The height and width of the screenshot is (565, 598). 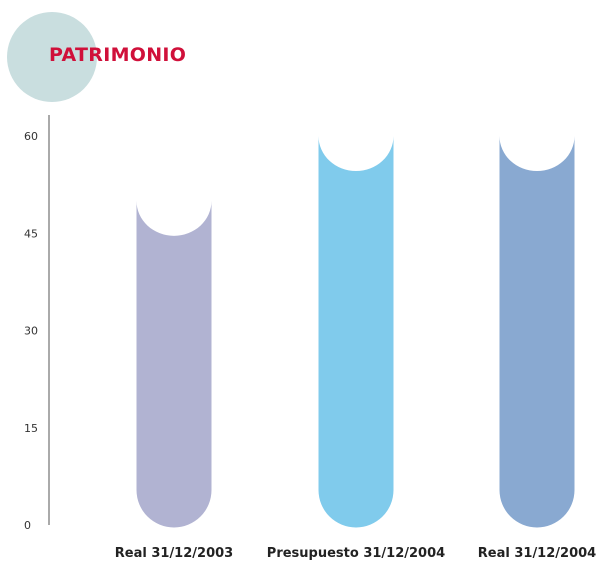 I want to click on category-label: Presupuesto 31/12/2004, so click(x=356, y=553).